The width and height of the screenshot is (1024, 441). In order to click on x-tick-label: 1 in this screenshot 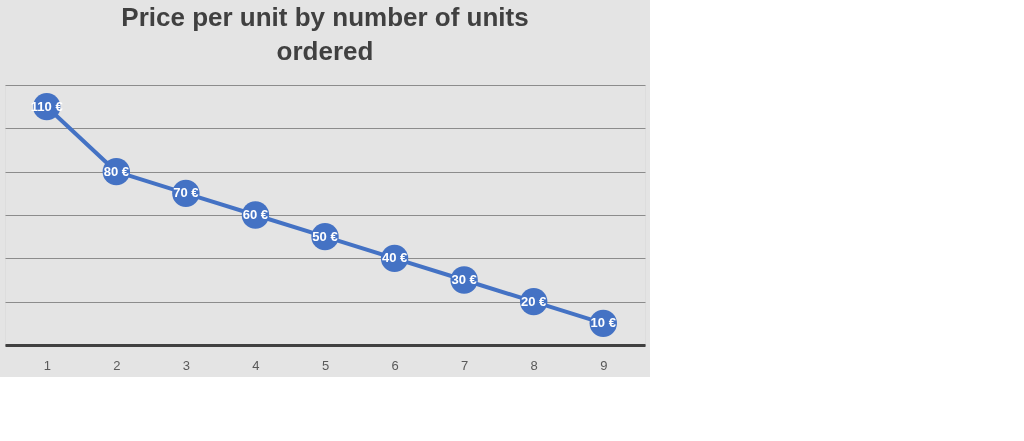, I will do `click(47, 365)`.